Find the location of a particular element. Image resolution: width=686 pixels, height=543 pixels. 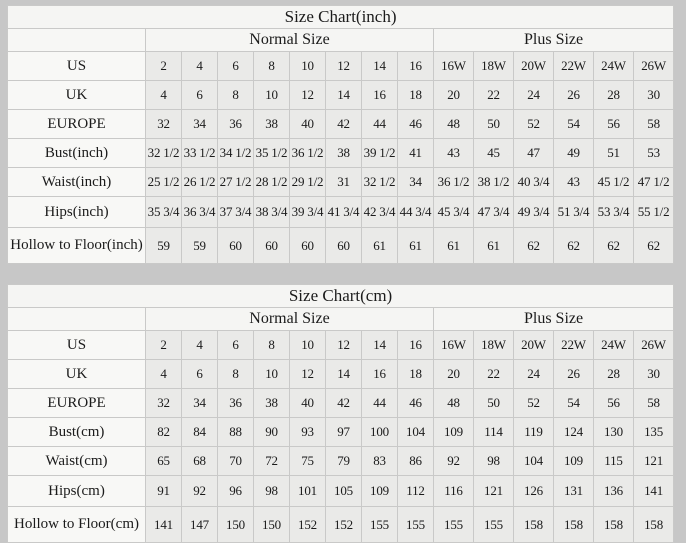

size-value-cell: 70 is located at coordinates (235, 461).